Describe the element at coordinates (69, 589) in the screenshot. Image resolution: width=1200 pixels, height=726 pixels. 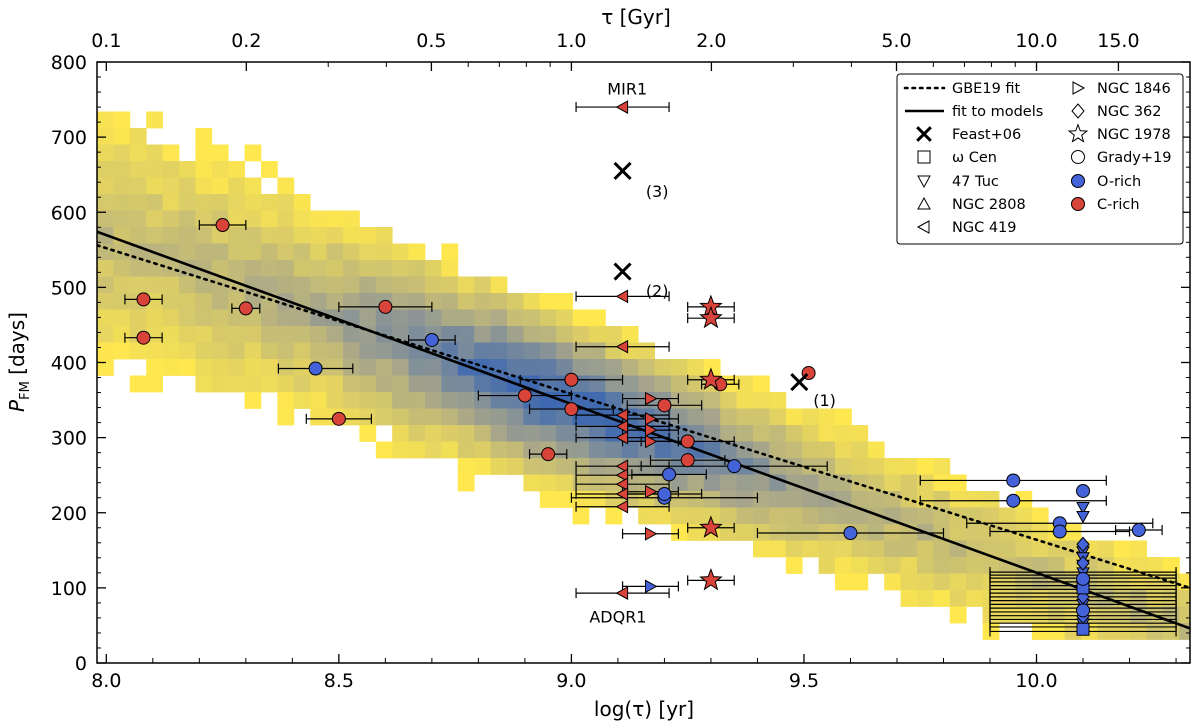
I see `y-tick-label: 100` at that location.